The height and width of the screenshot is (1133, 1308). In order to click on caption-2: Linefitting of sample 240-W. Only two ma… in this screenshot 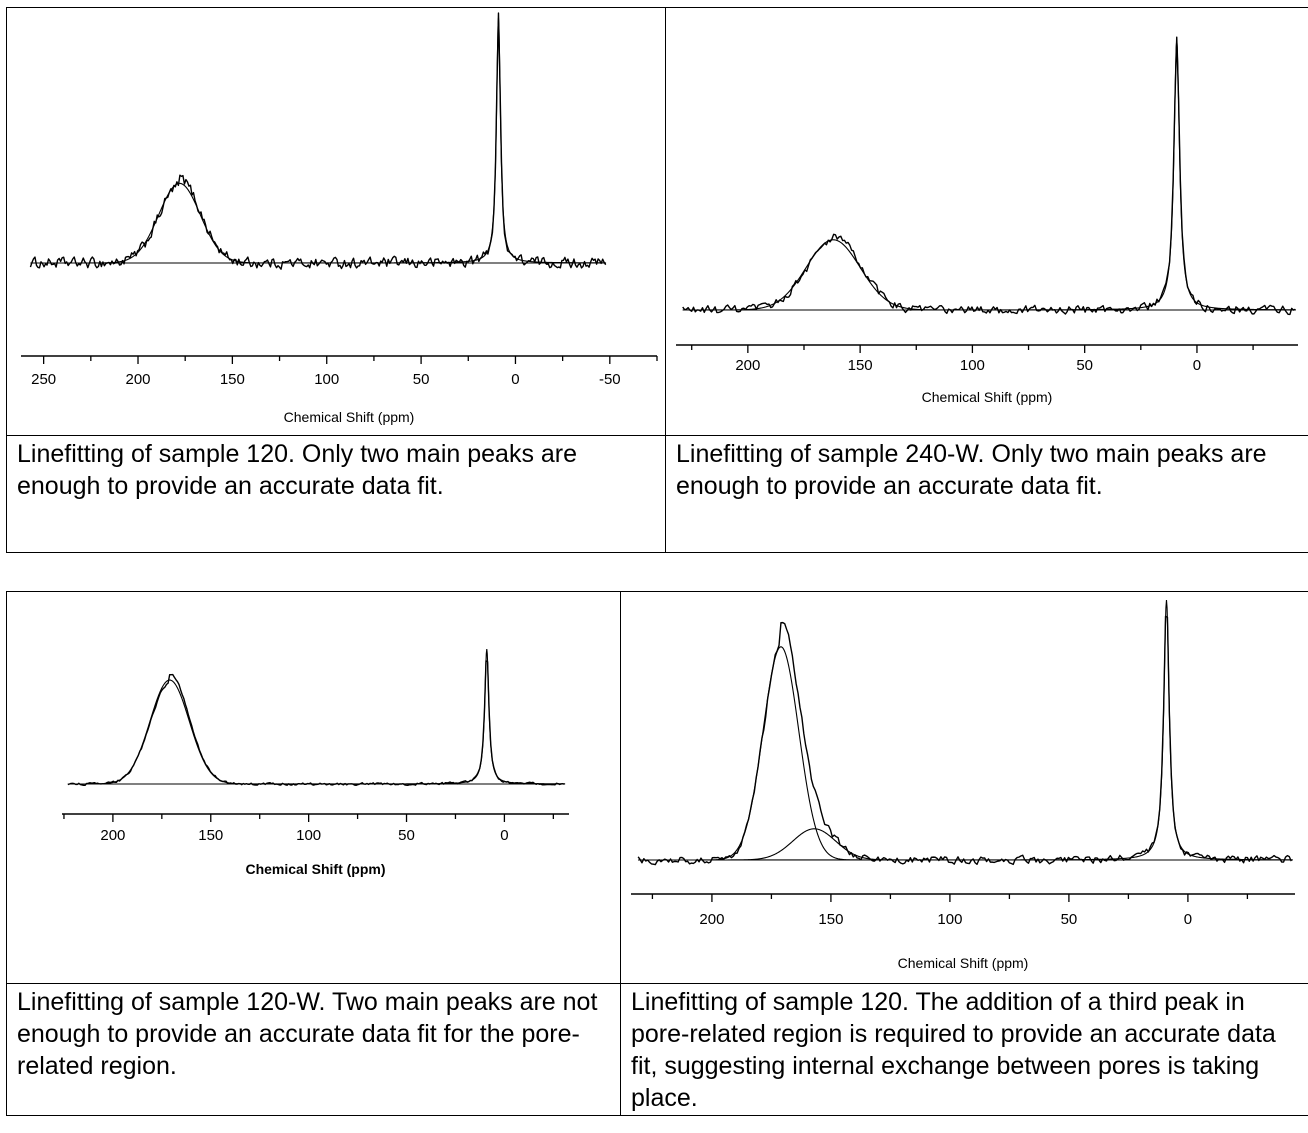, I will do `click(986, 494)`.